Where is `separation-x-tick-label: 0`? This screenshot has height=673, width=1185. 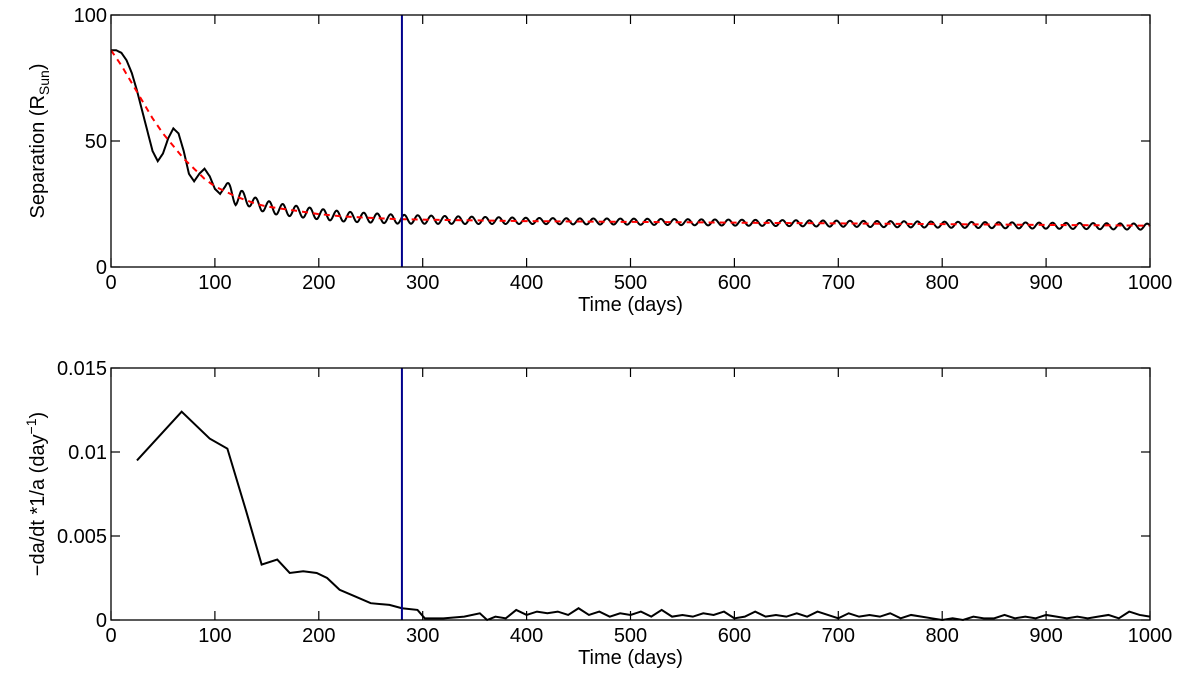
separation-x-tick-label: 0 is located at coordinates (110, 283).